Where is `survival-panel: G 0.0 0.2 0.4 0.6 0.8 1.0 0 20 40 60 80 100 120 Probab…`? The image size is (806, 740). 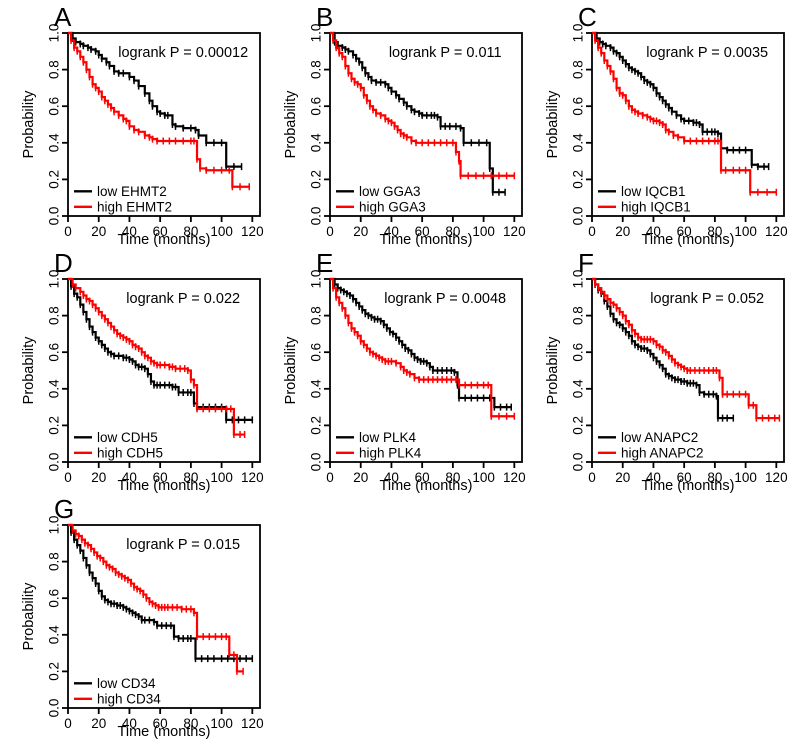
survival-panel: G 0.0 0.2 0.4 0.6 0.8 1.0 0 20 40 60 80 100 120 Probab… is located at coordinates (147, 616).